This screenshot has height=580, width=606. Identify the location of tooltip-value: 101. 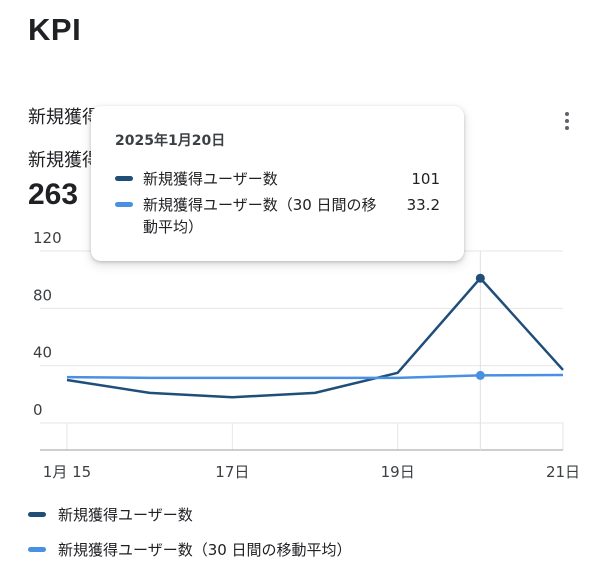
(425, 179).